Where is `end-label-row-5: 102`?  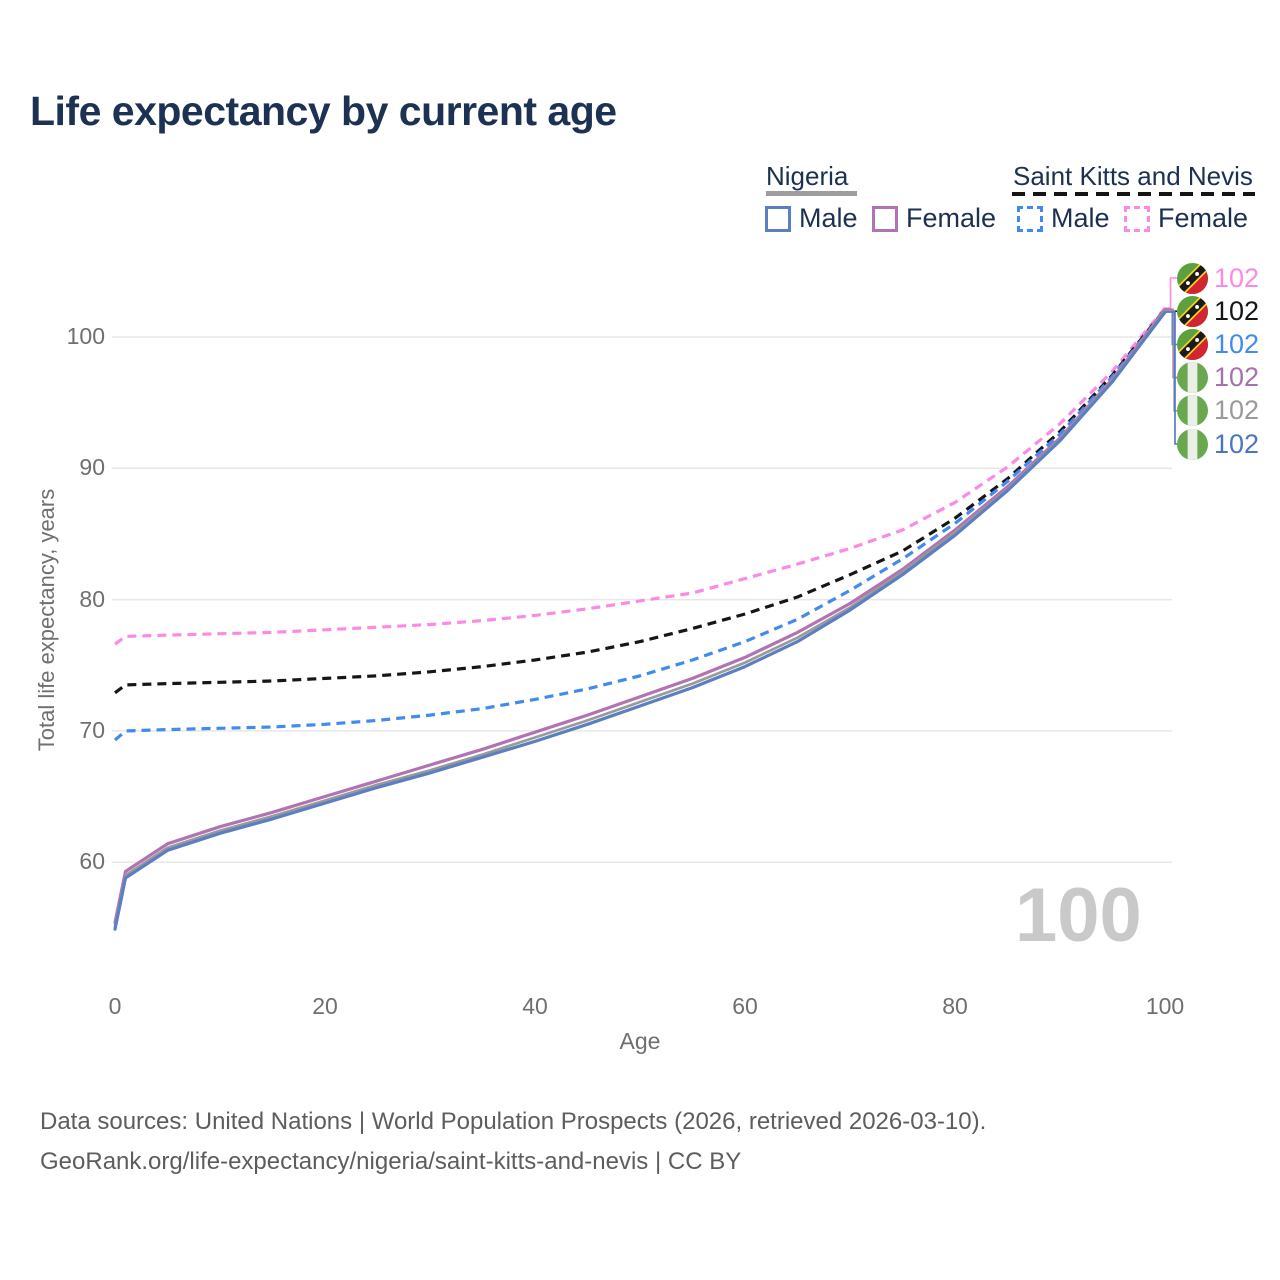 end-label-row-5: 102 is located at coordinates (1218, 444).